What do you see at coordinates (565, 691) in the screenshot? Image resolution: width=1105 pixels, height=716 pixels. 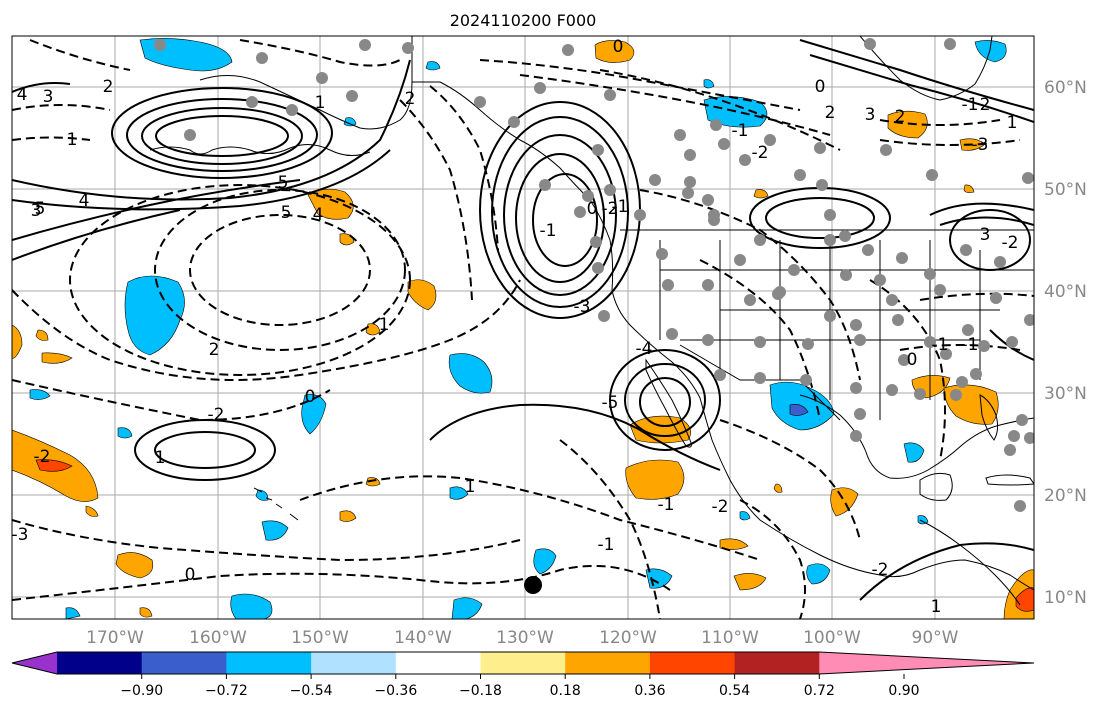 I see `colorbar-tick-label: 0.18` at bounding box center [565, 691].